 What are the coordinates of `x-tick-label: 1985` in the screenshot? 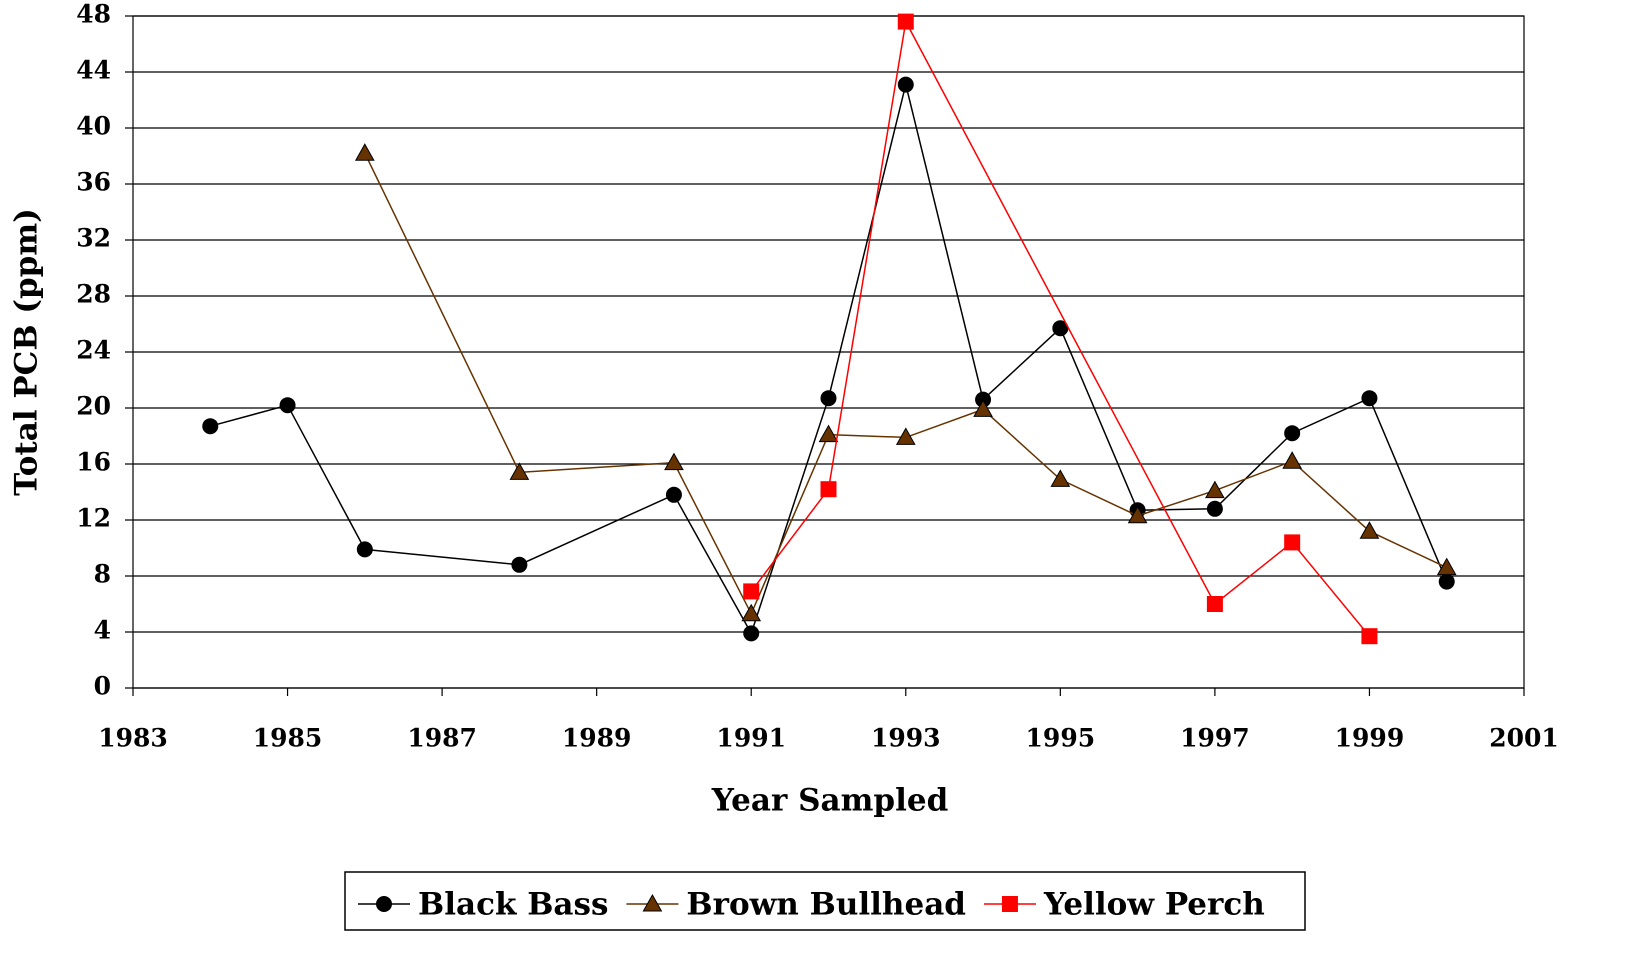 It's located at (288, 738).